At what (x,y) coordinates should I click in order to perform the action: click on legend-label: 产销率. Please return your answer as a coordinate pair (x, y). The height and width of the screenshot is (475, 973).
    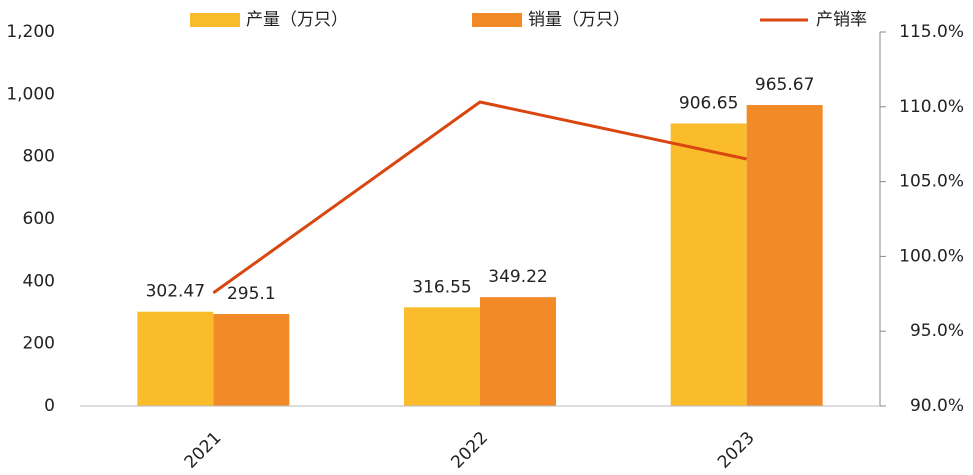
    Looking at the image, I should click on (841, 20).